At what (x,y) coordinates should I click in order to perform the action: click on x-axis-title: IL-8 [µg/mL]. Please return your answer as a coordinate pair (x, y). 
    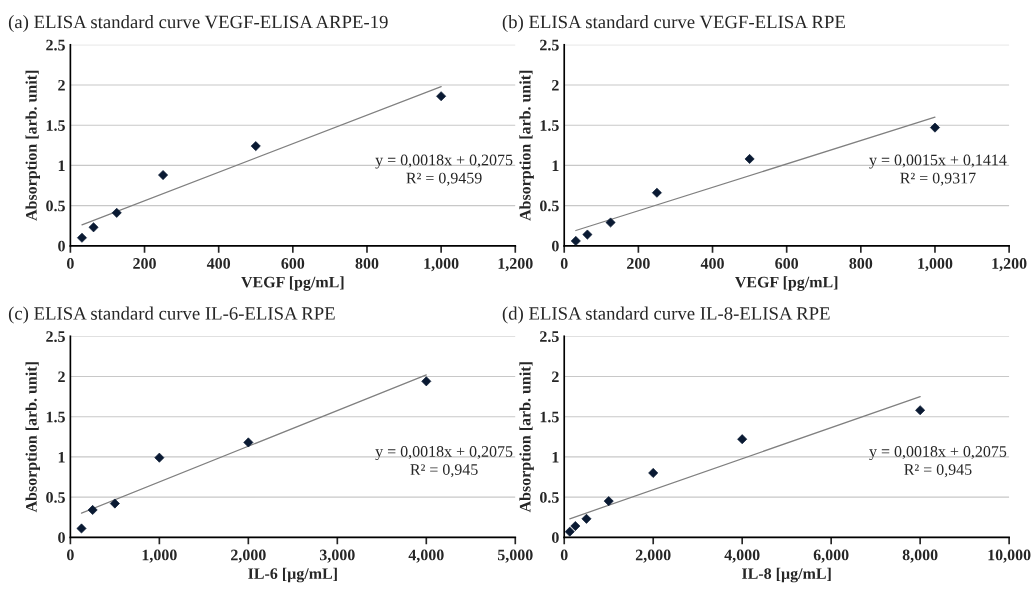
    Looking at the image, I should click on (786, 575).